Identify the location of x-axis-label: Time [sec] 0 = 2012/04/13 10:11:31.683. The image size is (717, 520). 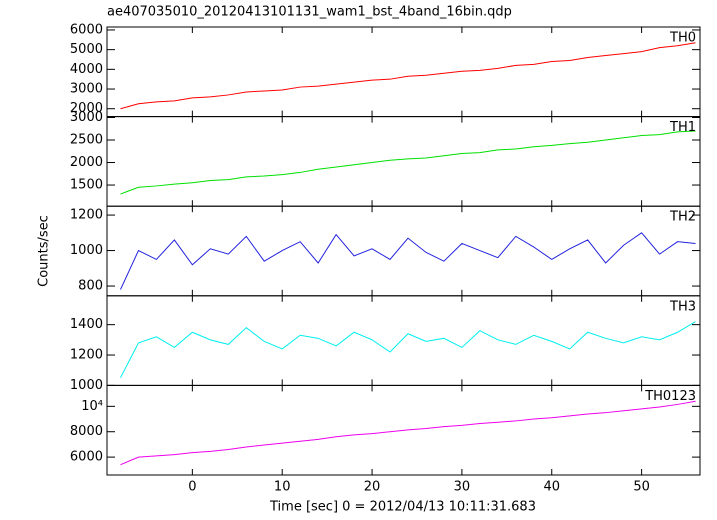
(402, 507).